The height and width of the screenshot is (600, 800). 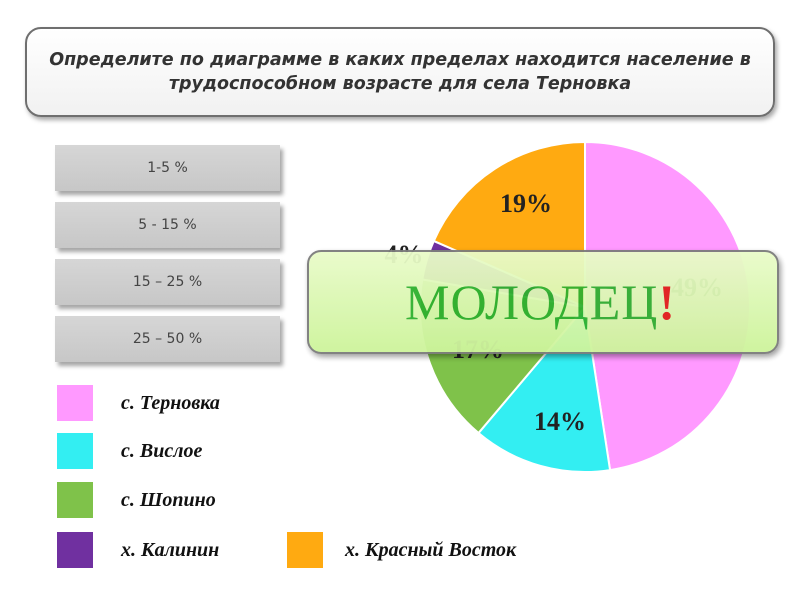 I want to click on answer-option-4-label: 25 – 50 %, so click(x=167, y=339).